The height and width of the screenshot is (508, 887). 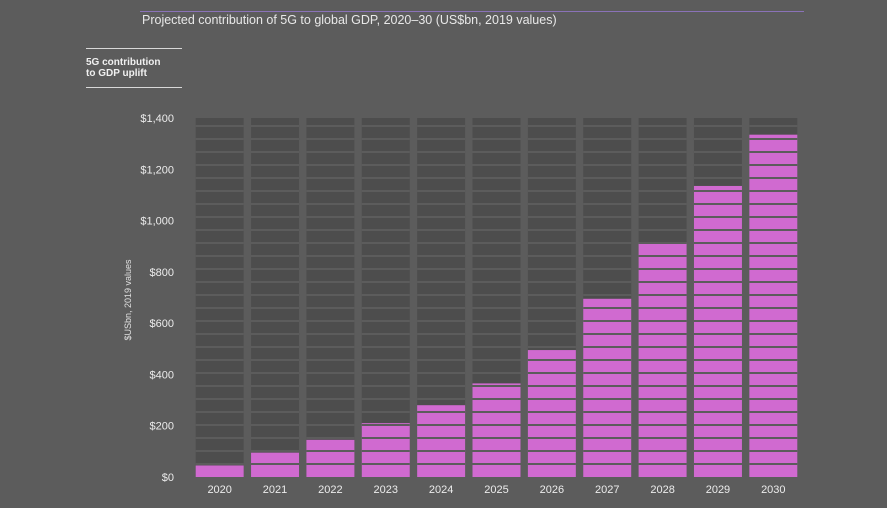 What do you see at coordinates (330, 490) in the screenshot?
I see `x-tick-label: 2022` at bounding box center [330, 490].